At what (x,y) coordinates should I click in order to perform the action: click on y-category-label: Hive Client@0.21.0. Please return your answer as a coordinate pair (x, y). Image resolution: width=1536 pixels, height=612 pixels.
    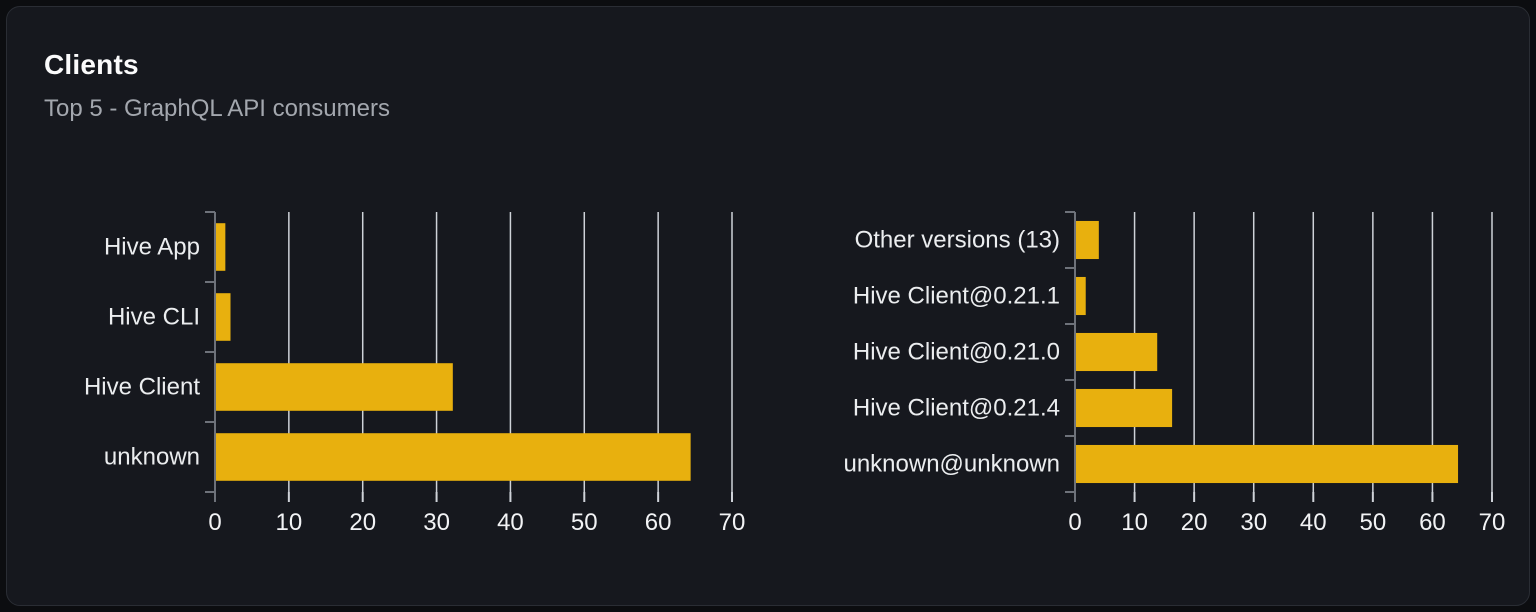
    Looking at the image, I should click on (956, 352).